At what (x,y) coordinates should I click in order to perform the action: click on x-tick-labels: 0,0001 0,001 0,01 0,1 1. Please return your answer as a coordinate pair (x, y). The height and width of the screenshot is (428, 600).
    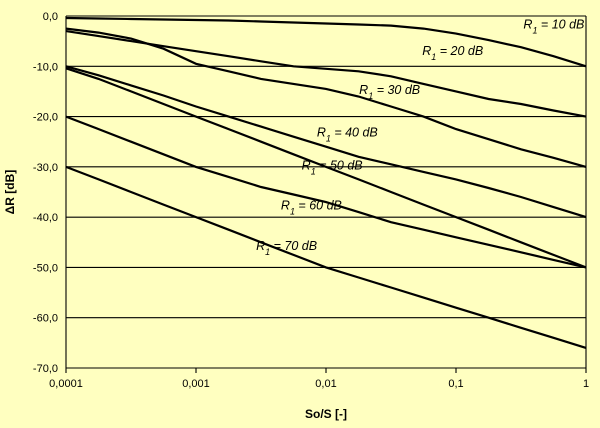
    Looking at the image, I should click on (319, 384).